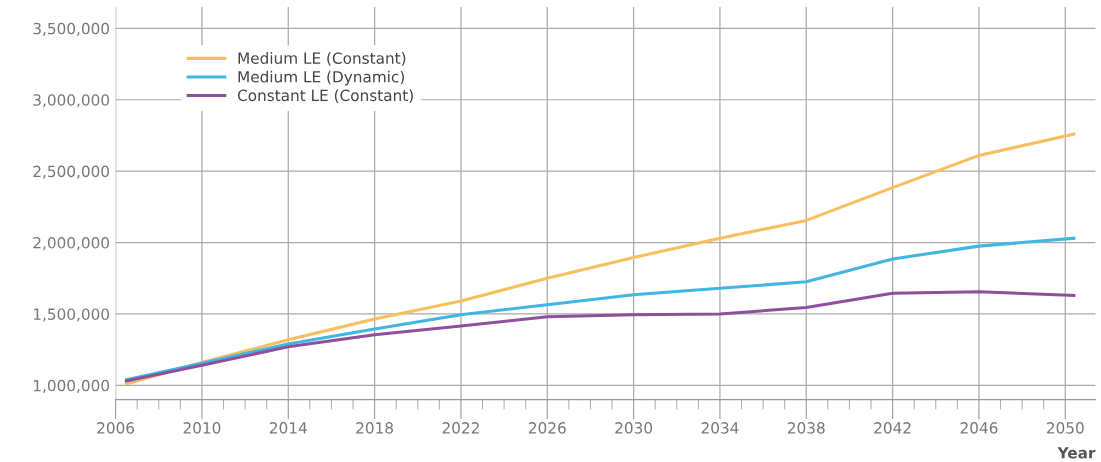 The width and height of the screenshot is (1101, 462). I want to click on x-tick-label: 2010, so click(202, 428).